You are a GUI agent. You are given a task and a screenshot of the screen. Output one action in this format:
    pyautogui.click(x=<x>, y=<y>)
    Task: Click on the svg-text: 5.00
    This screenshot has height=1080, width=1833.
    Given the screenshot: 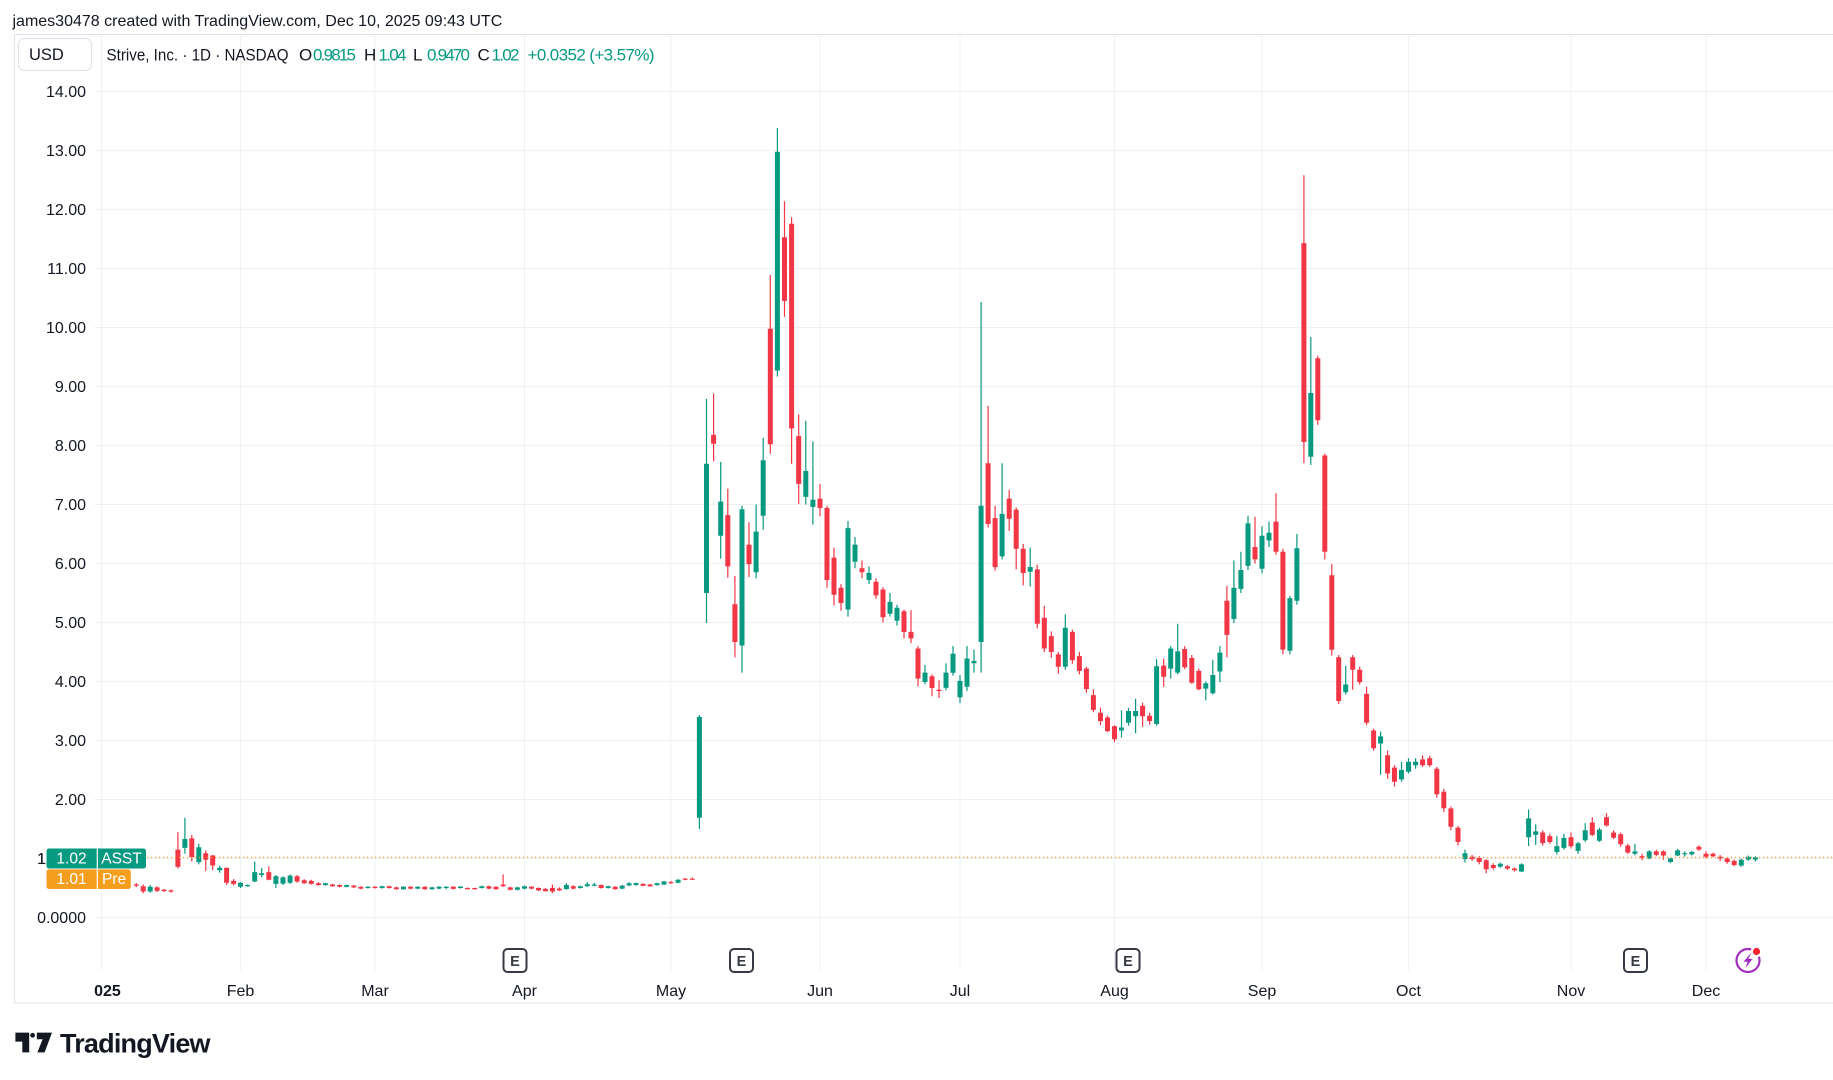 What is the action you would take?
    pyautogui.click(x=70, y=623)
    